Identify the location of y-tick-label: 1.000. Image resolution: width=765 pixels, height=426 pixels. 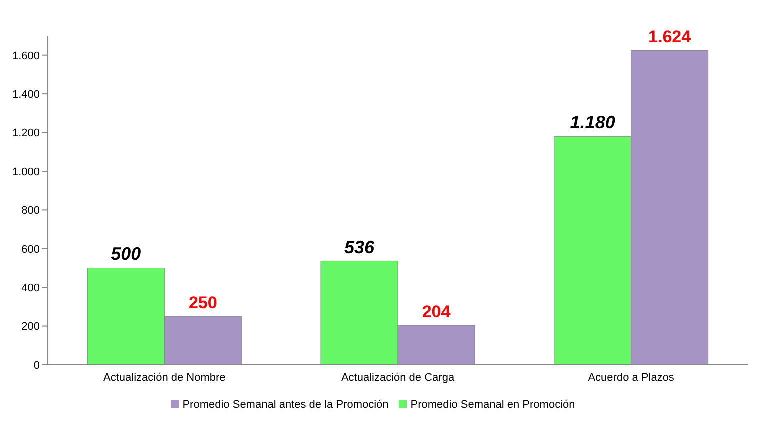
(26, 172).